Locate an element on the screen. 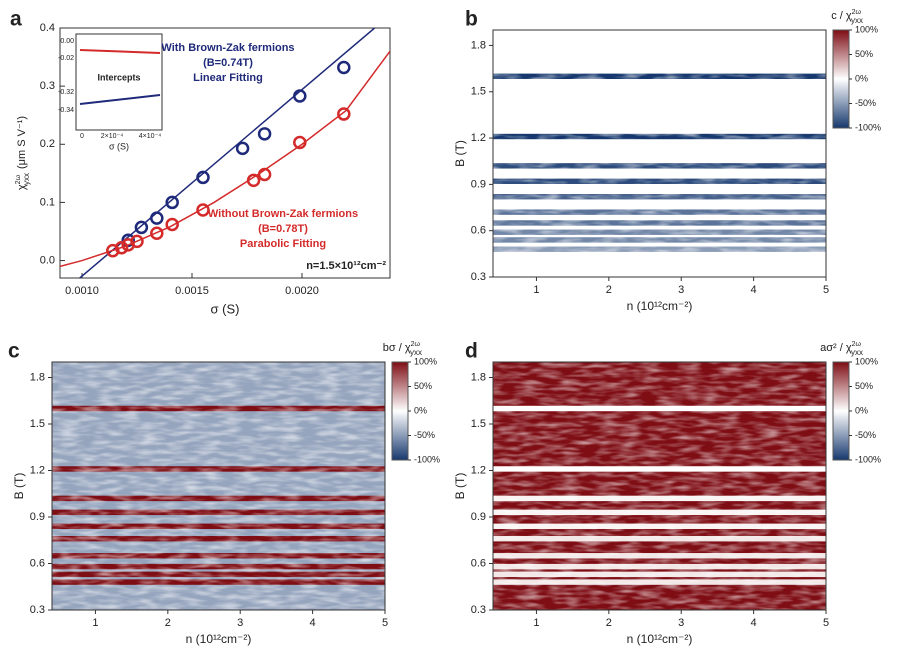  inset-x-tick: 0 is located at coordinates (82, 136).